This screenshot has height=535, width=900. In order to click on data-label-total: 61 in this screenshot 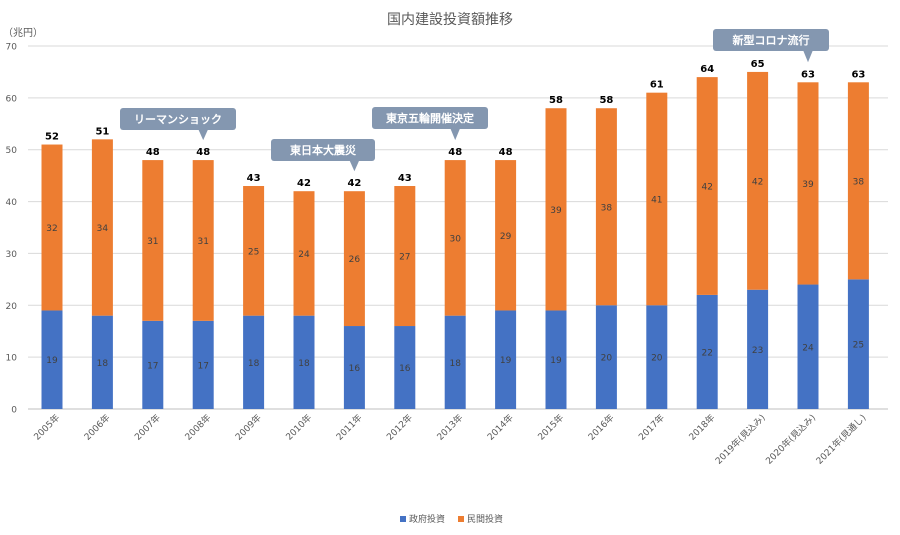, I will do `click(657, 85)`.